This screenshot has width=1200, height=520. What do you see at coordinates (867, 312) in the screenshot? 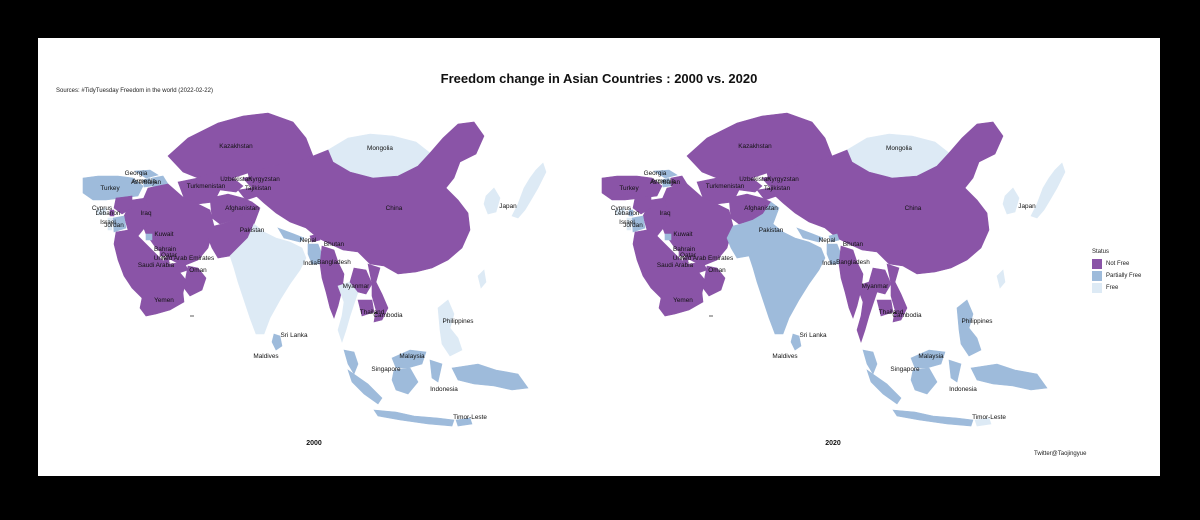
I see `country-thailand` at bounding box center [867, 312].